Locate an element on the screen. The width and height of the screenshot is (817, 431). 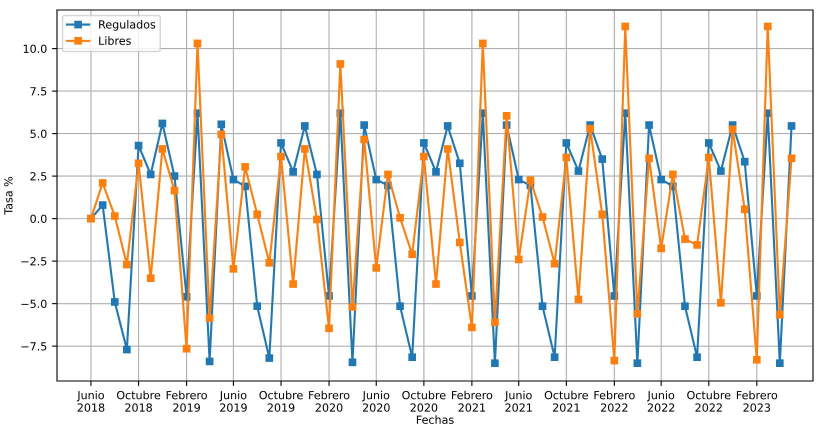
x-tick-label: Junio 2021 is located at coordinates (518, 401).